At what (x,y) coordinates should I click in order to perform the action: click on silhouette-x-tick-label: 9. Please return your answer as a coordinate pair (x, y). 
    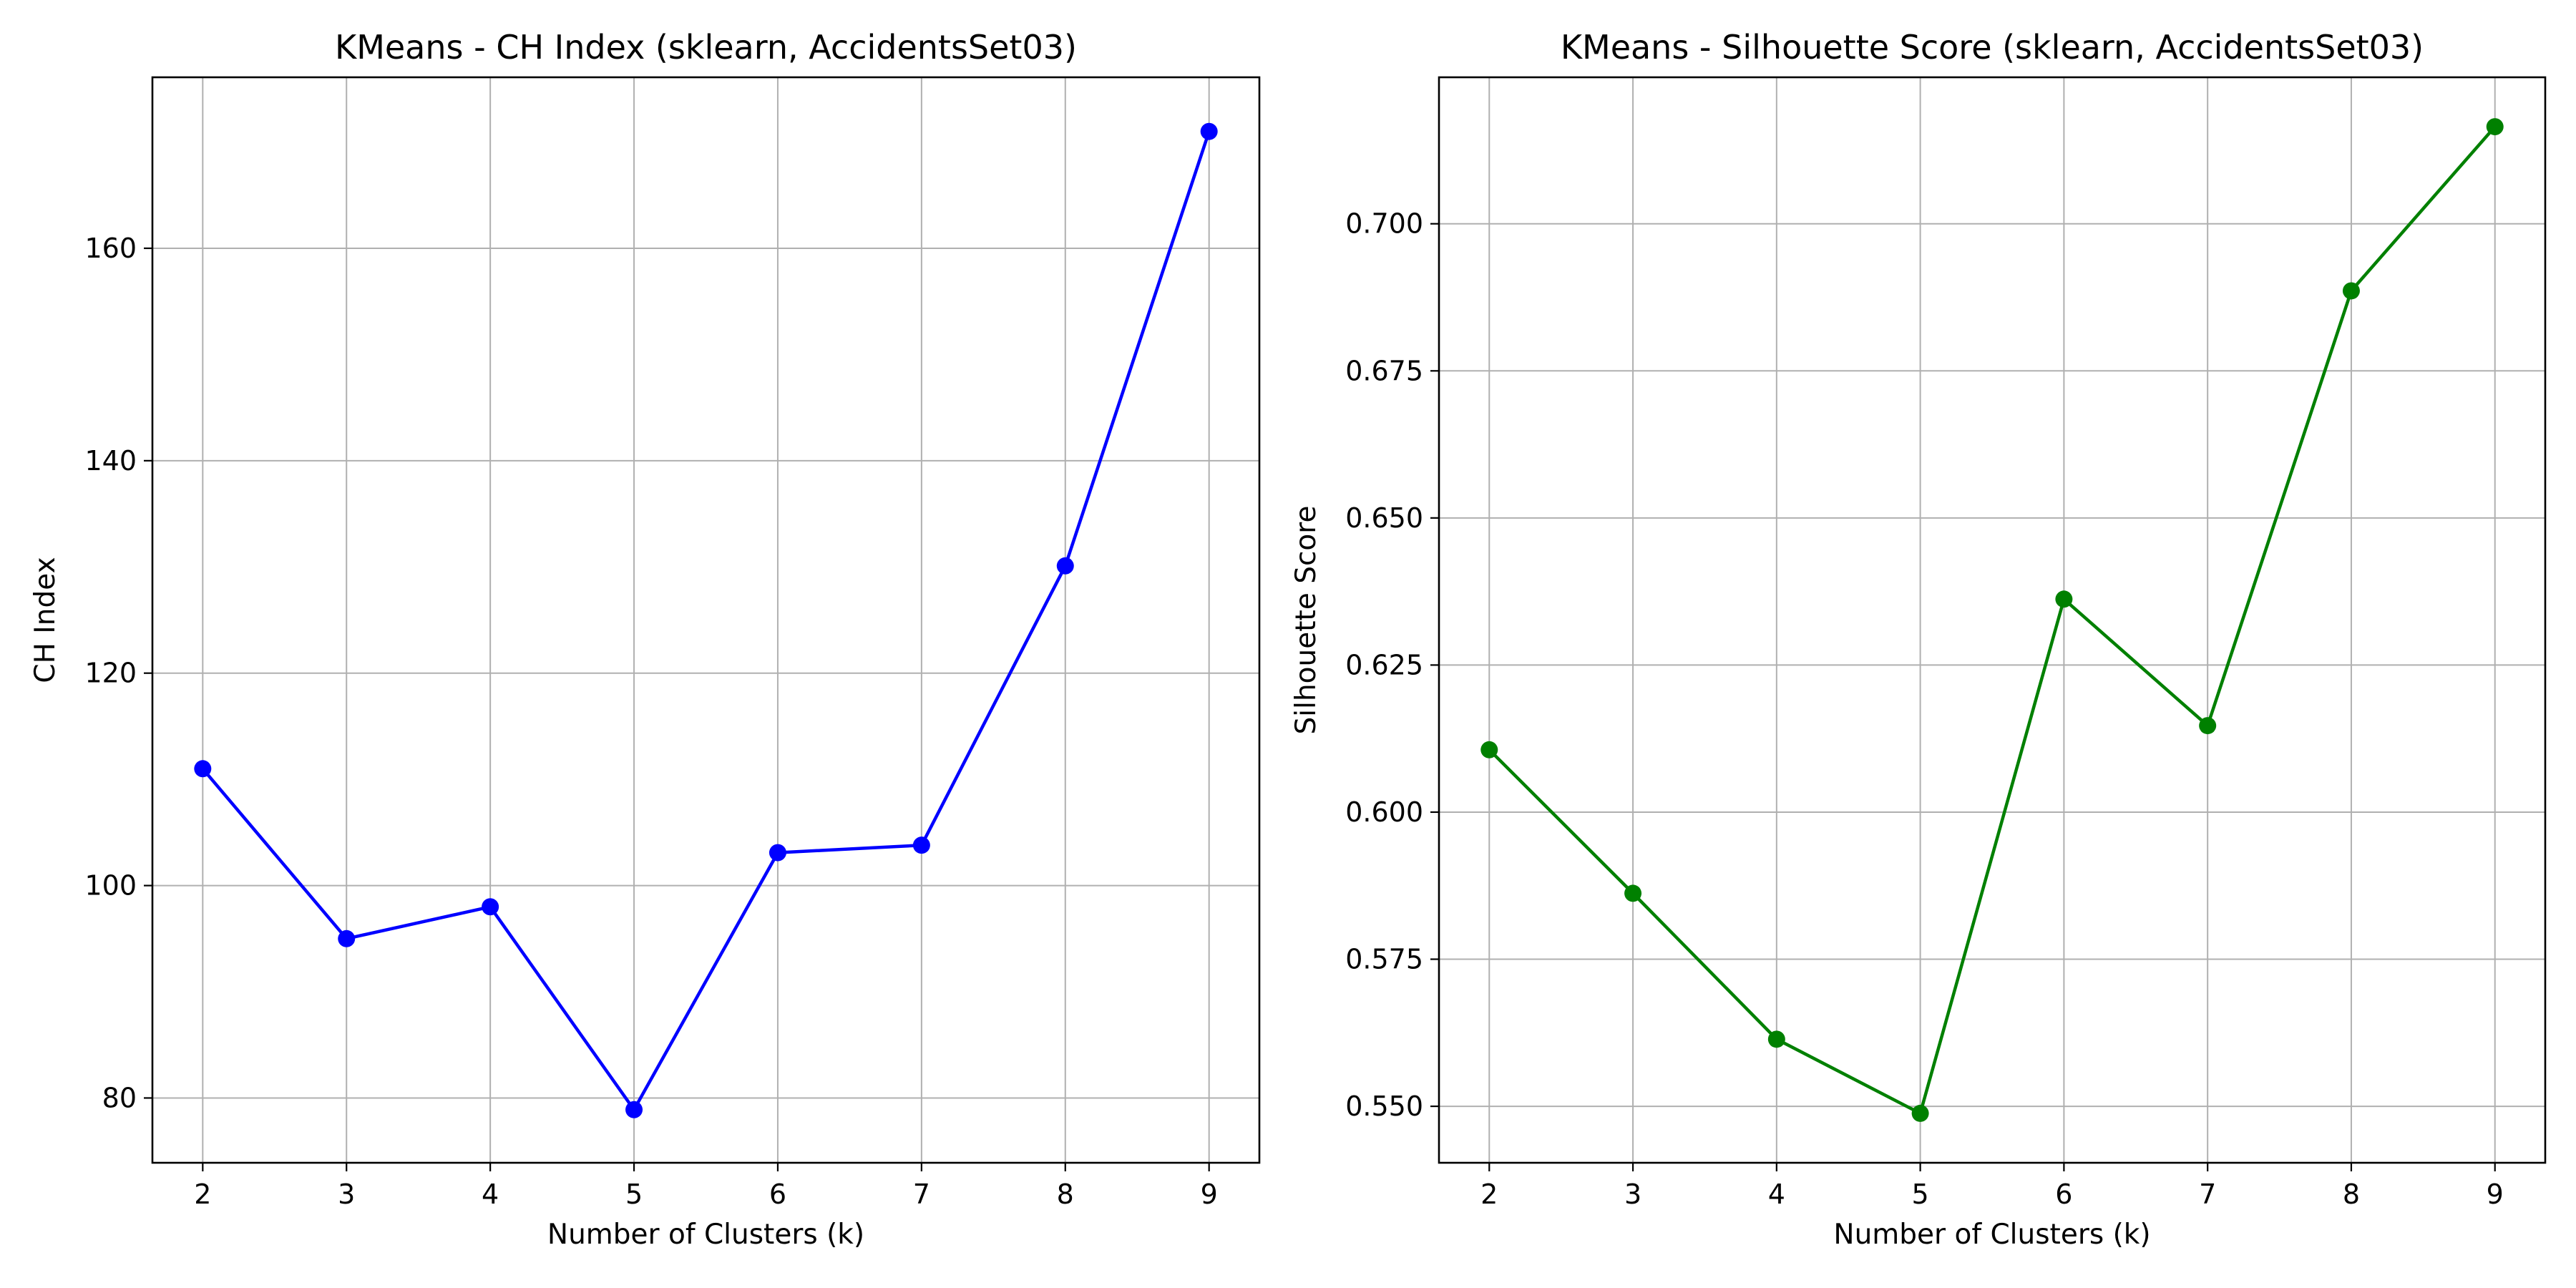
    Looking at the image, I should click on (2495, 1194).